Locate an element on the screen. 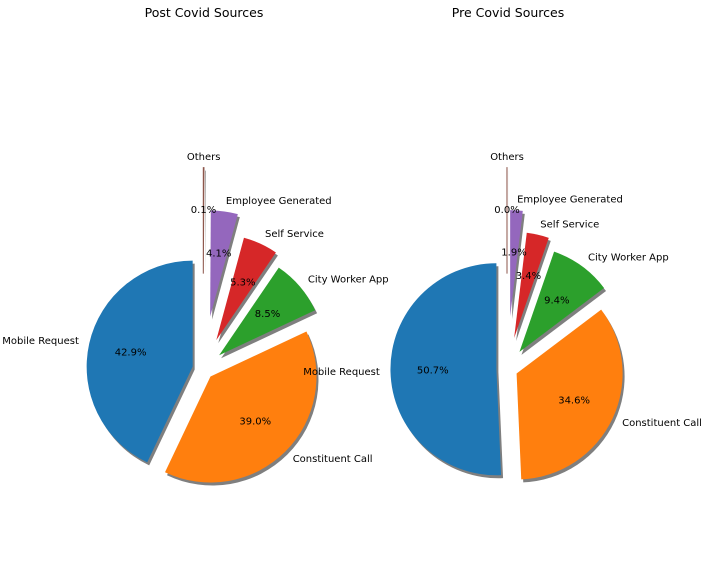 The height and width of the screenshot is (579, 708). slice-percent-others: 0.1% is located at coordinates (203, 210).